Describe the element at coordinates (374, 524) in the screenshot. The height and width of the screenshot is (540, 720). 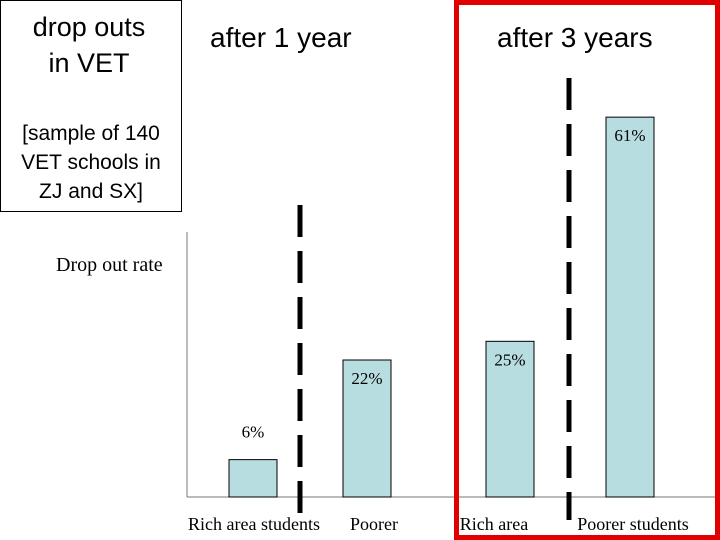
I see `category-label-2: Poorer` at that location.